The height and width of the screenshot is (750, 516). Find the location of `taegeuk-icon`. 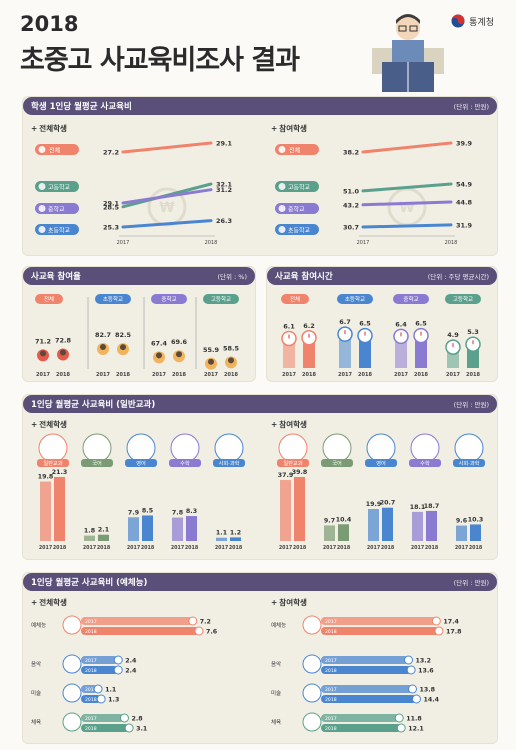

taegeuk-icon is located at coordinates (458, 21).